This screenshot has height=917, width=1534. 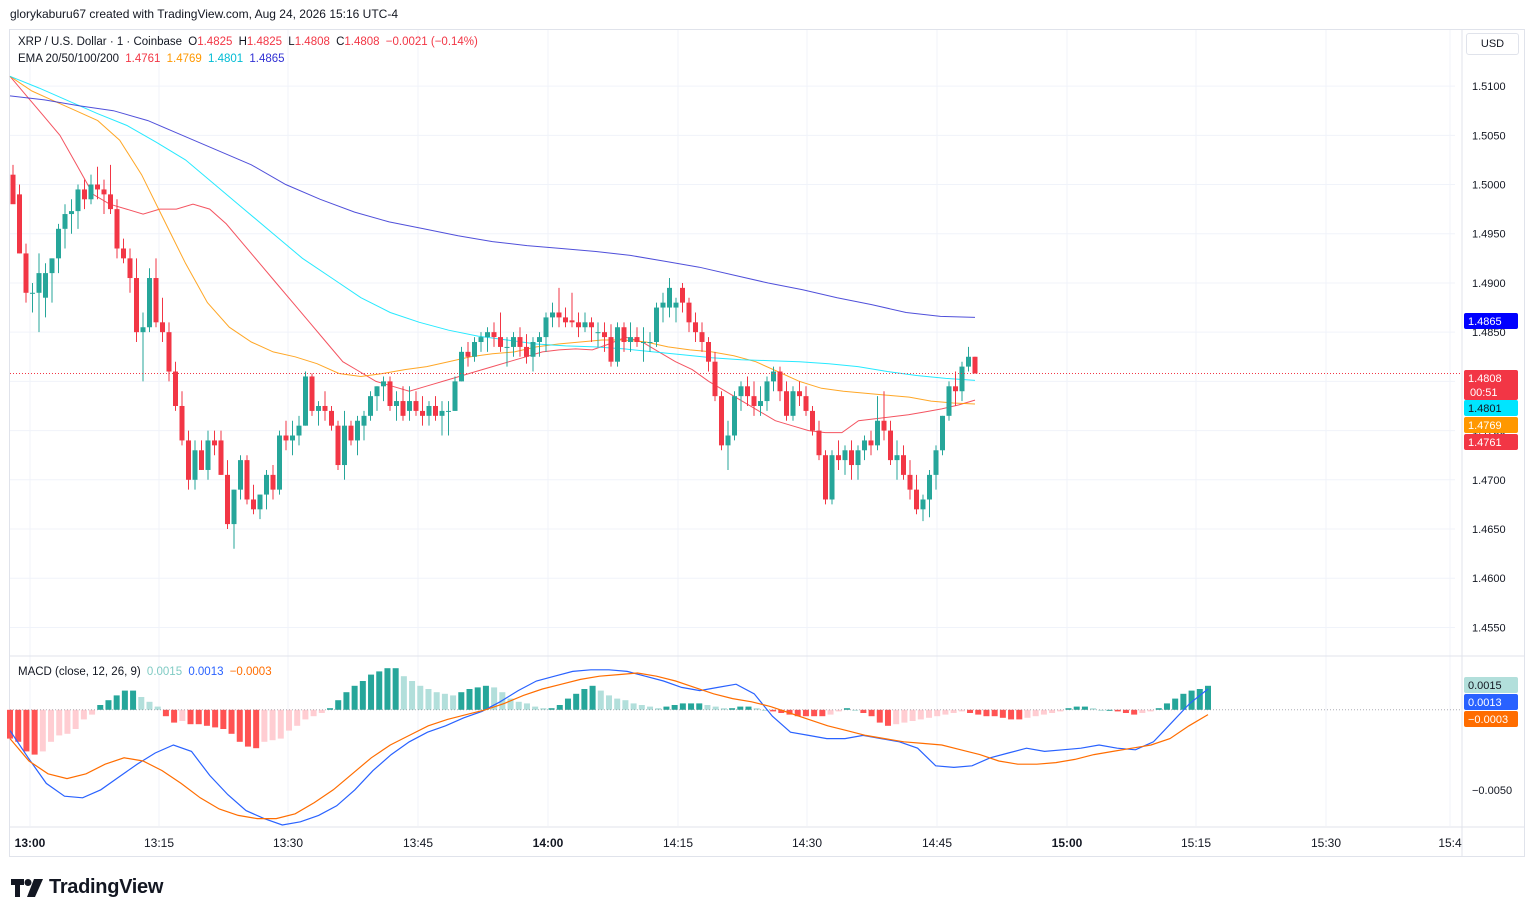 What do you see at coordinates (1489, 284) in the screenshot?
I see `price-tick-label: 1.4900` at bounding box center [1489, 284].